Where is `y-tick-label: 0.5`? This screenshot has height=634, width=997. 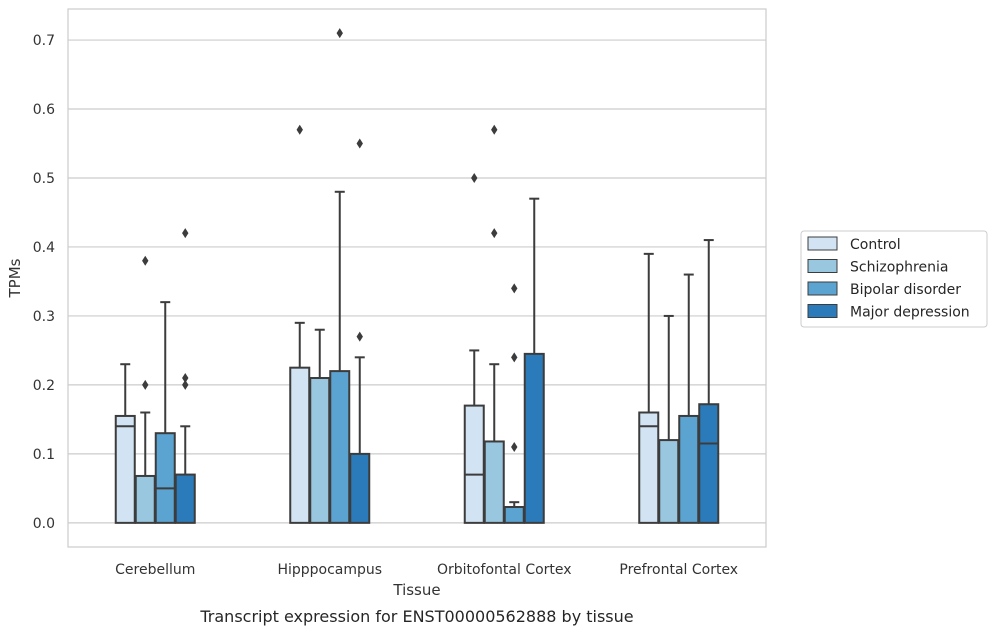 y-tick-label: 0.5 is located at coordinates (44, 179).